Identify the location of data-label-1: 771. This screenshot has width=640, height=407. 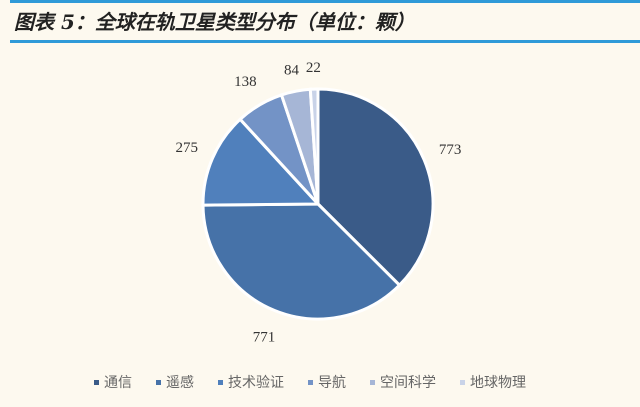
(264, 337).